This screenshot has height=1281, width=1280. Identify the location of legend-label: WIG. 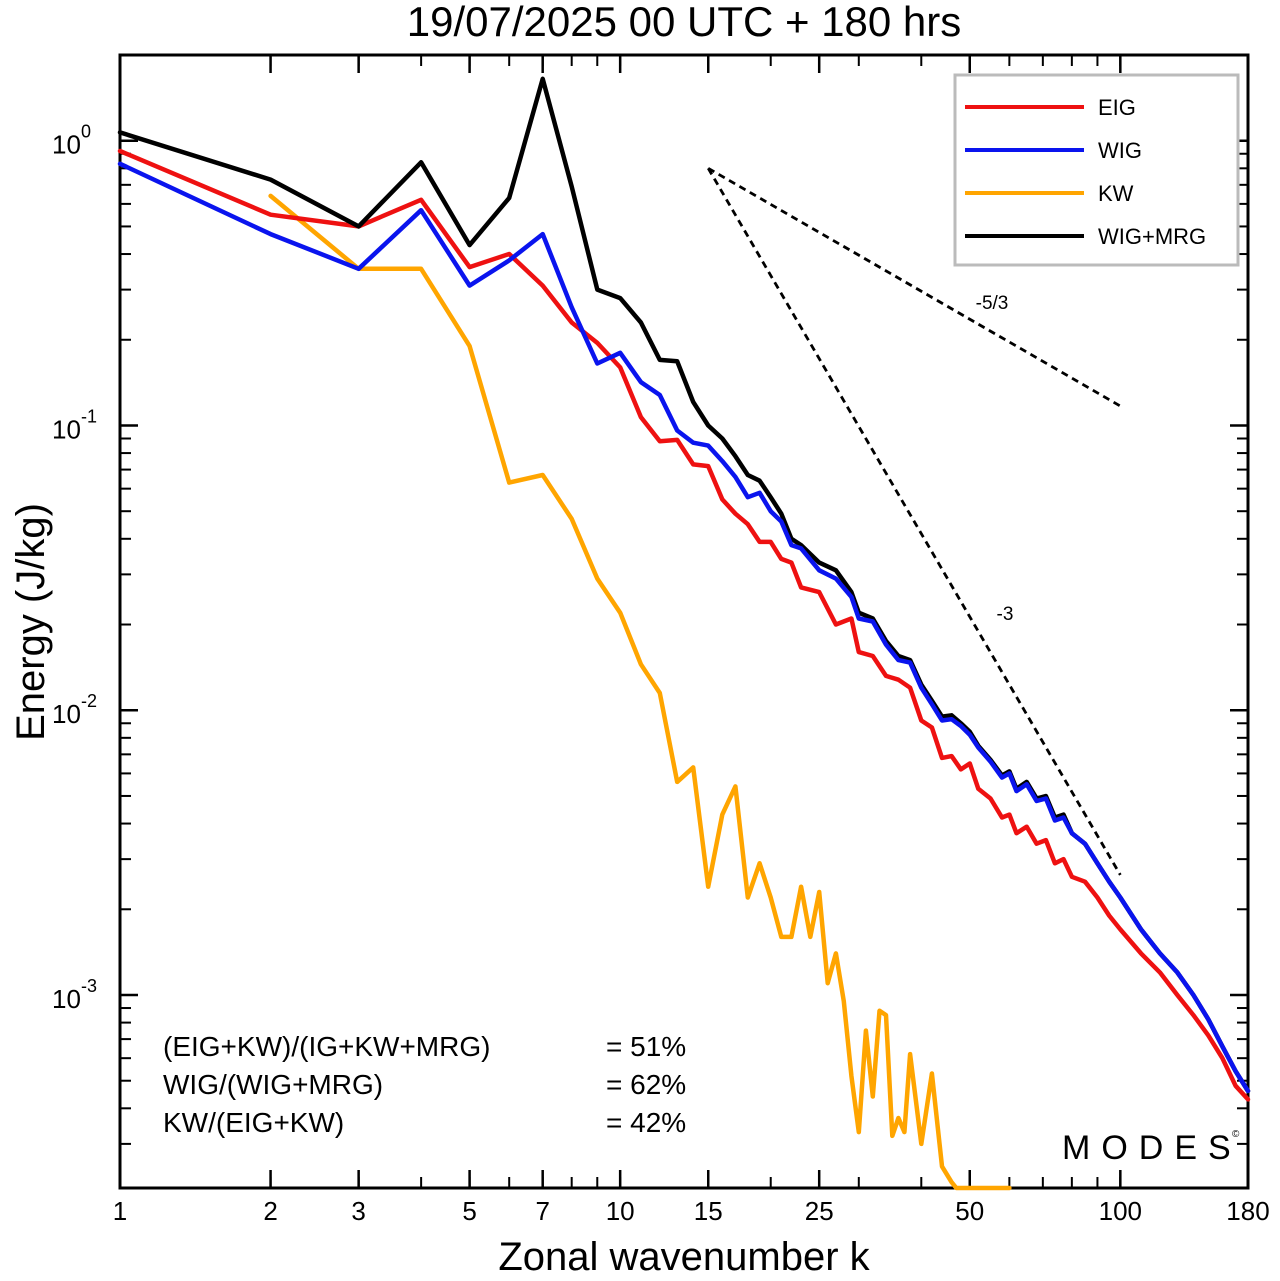
(1120, 150).